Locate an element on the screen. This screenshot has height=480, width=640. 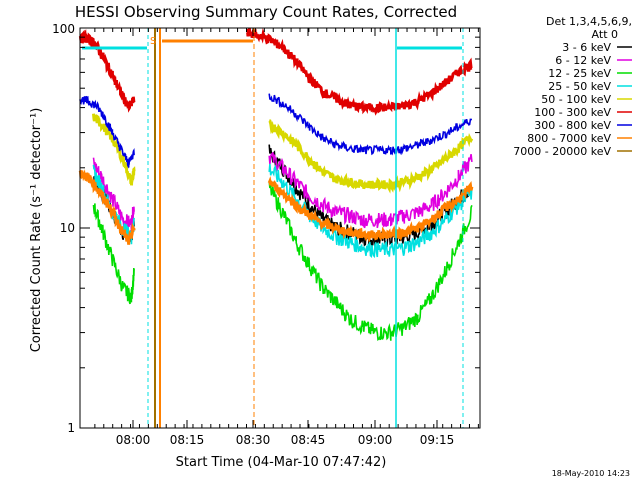
x-tick-label: 08:45 is located at coordinates (308, 440).